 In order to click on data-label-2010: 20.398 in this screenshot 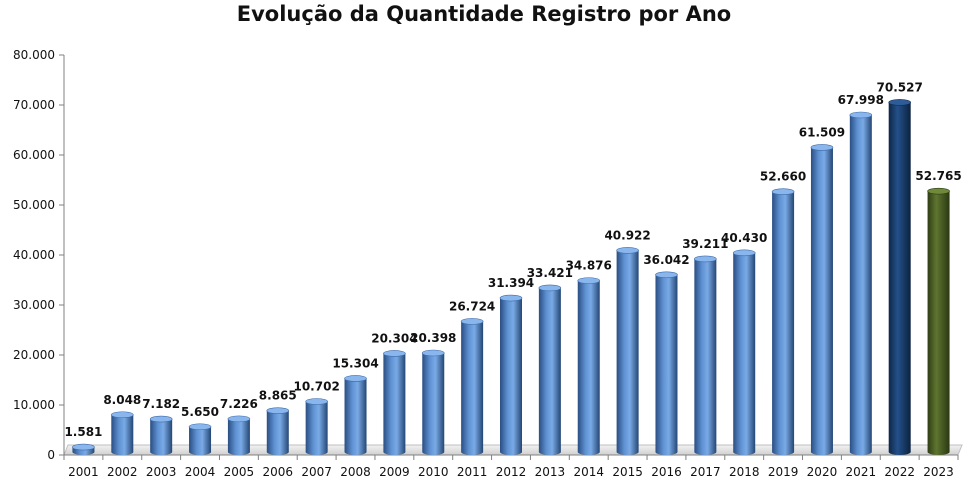, I will do `click(433, 338)`.